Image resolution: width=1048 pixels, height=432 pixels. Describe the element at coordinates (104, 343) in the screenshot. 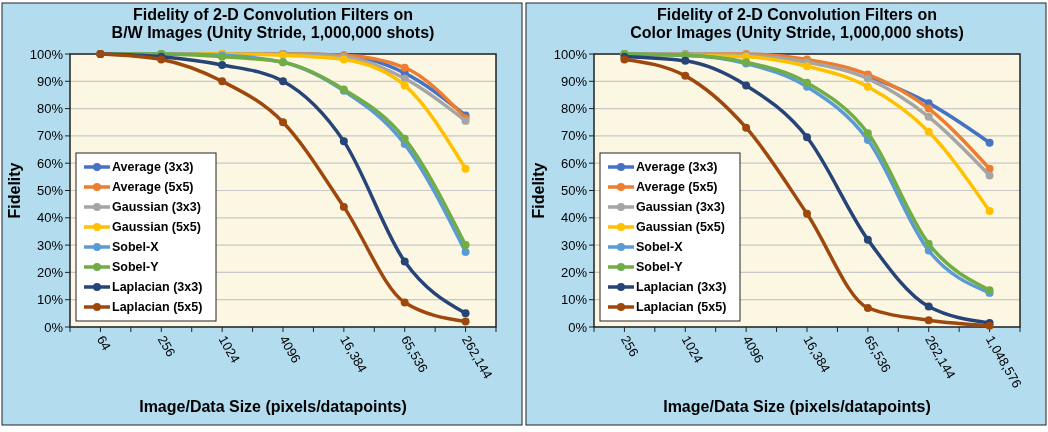

I see `x-tick-label: 64` at that location.